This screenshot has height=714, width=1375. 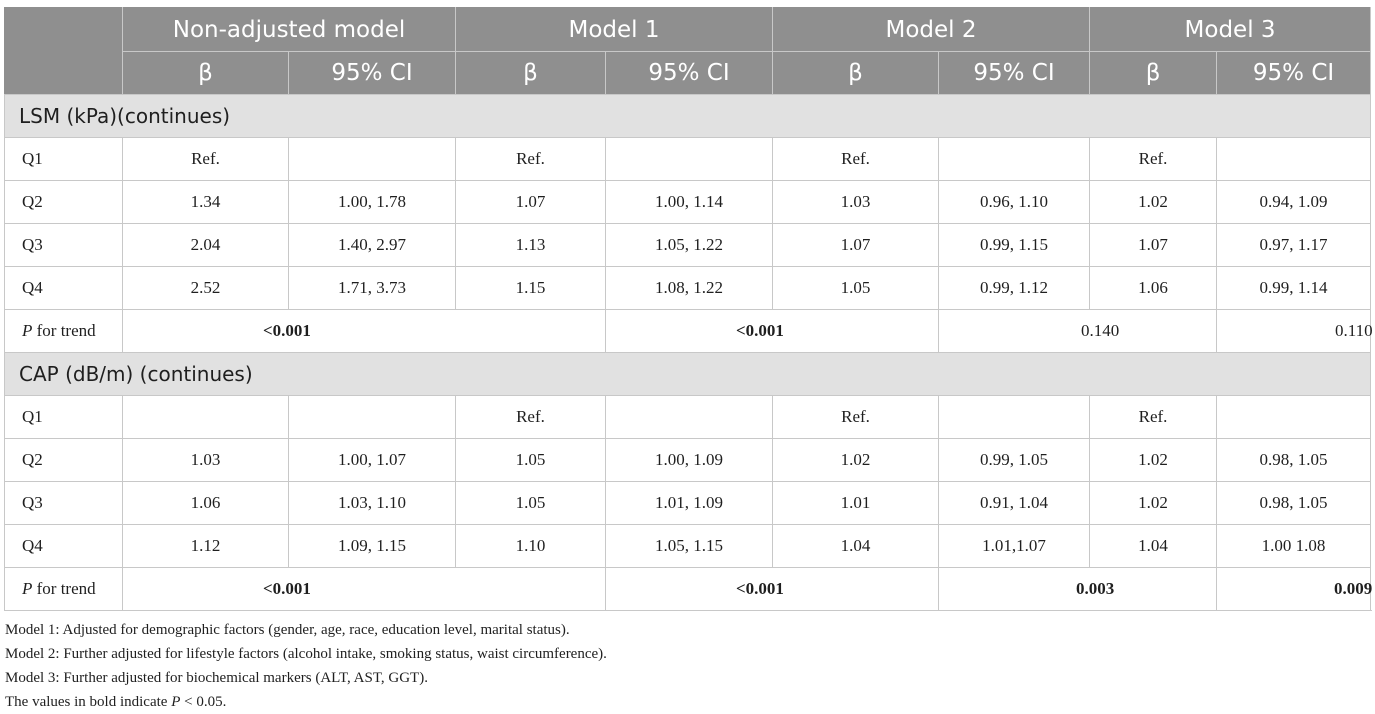 What do you see at coordinates (63, 51) in the screenshot?
I see `header-corner` at bounding box center [63, 51].